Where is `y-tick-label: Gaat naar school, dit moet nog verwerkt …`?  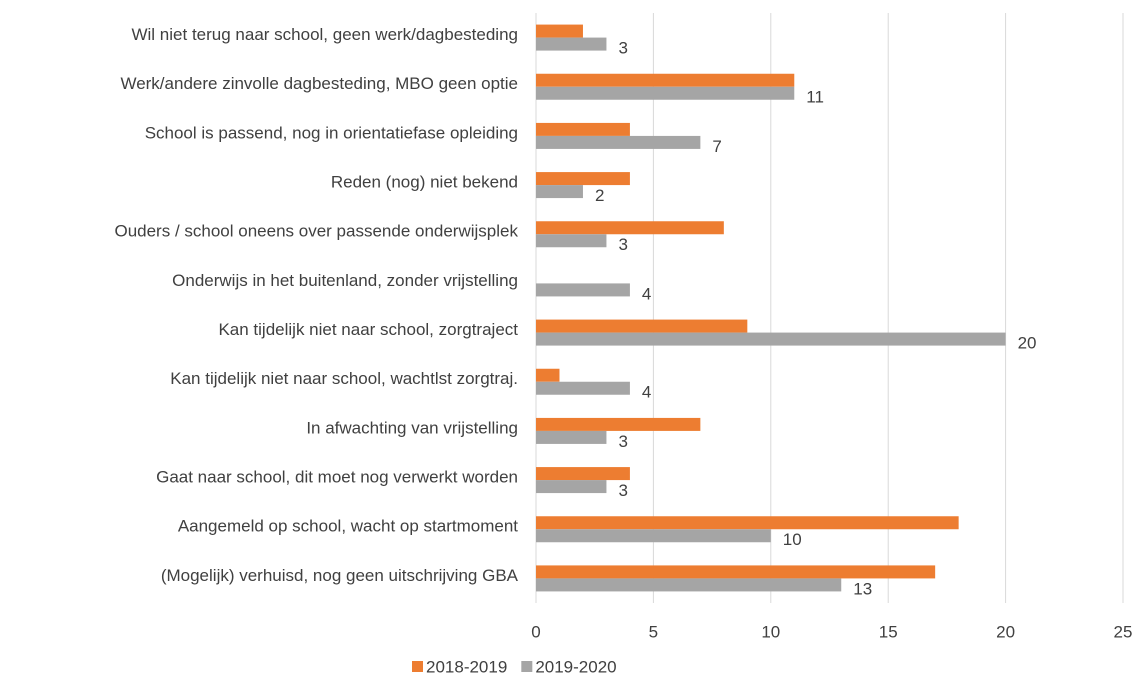 y-tick-label: Gaat naar school, dit moet nog verwerkt … is located at coordinates (337, 477).